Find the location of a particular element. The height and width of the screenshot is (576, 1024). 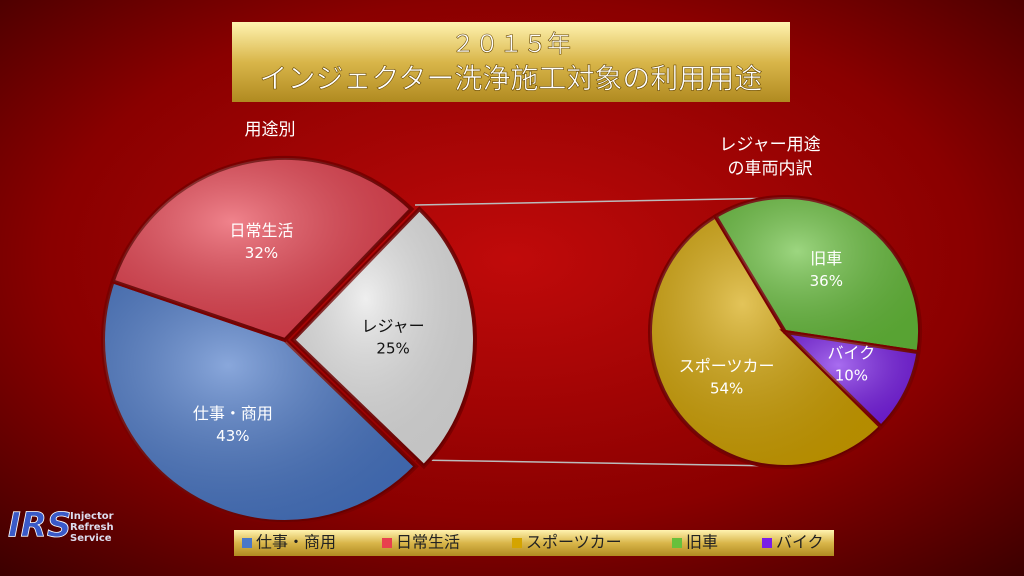

value-label: 10% is located at coordinates (851, 376).